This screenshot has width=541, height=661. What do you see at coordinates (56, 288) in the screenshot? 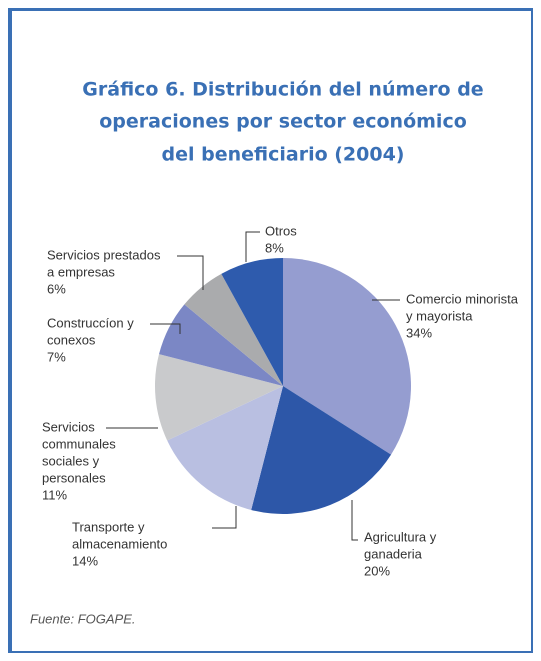
I see `value-label: 6%` at bounding box center [56, 288].